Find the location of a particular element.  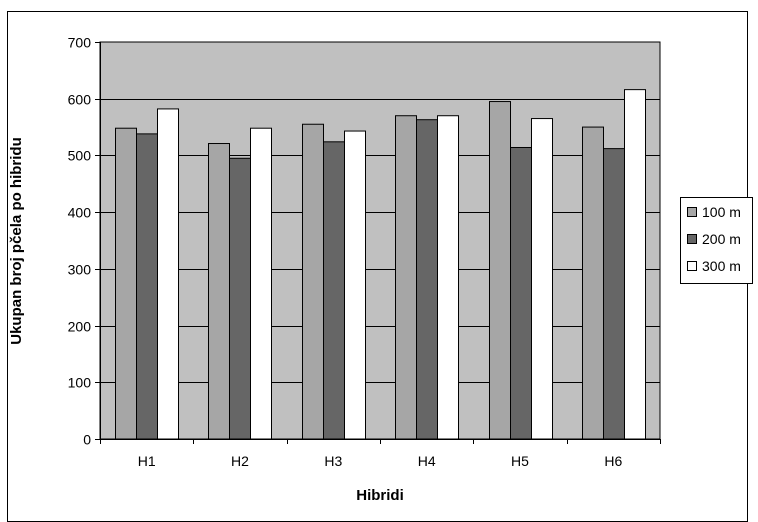

bar-h6-100m is located at coordinates (593, 283).